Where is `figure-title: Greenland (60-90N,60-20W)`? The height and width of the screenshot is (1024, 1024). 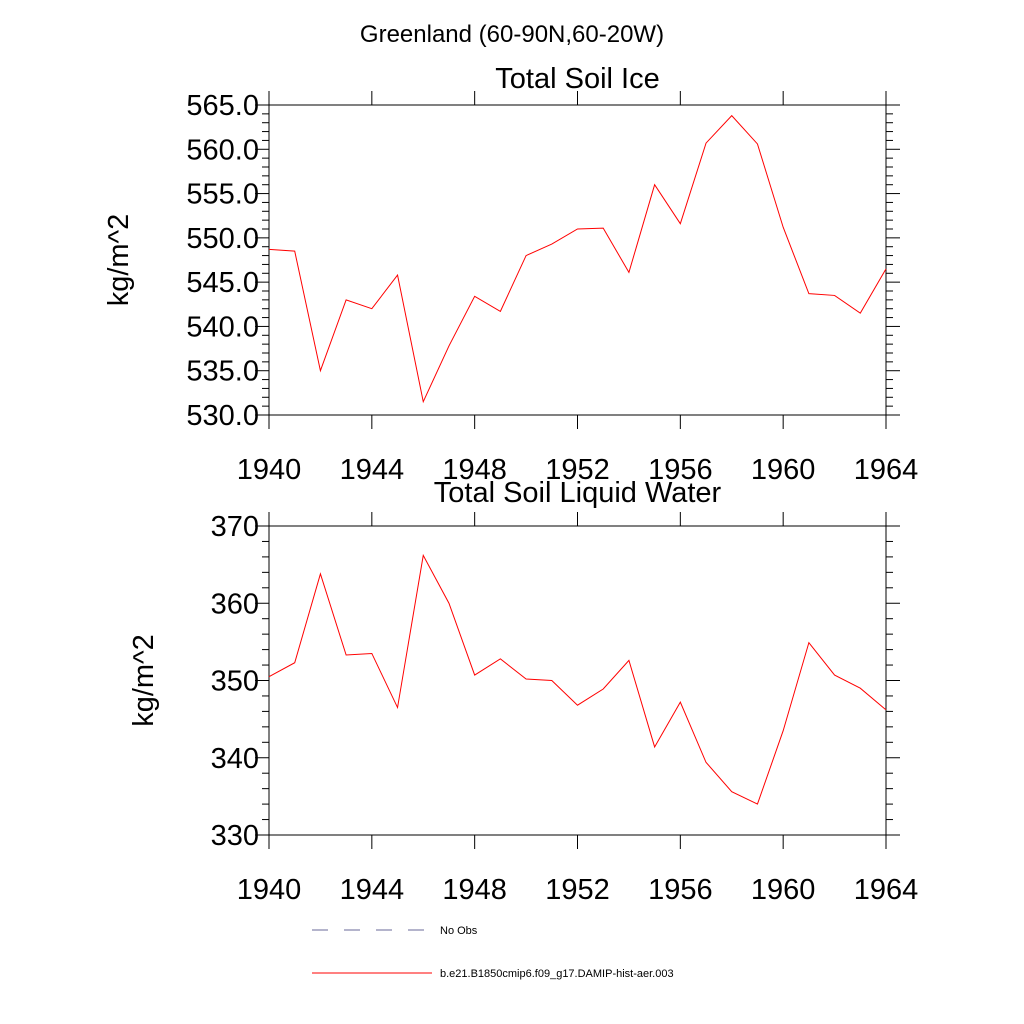 figure-title: Greenland (60-90N,60-20W) is located at coordinates (512, 34).